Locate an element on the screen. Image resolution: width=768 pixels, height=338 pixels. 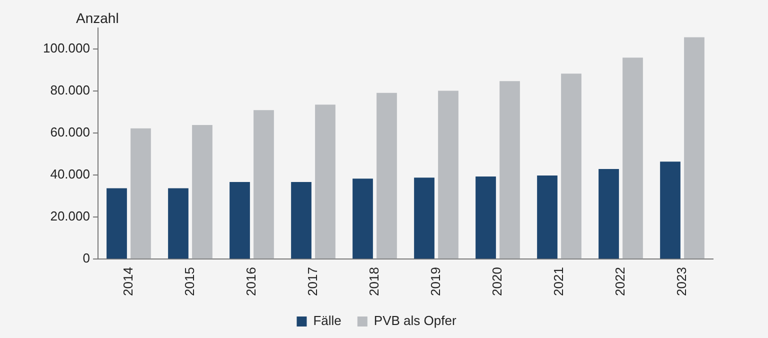
x-tick-label: 2015 is located at coordinates (189, 281).